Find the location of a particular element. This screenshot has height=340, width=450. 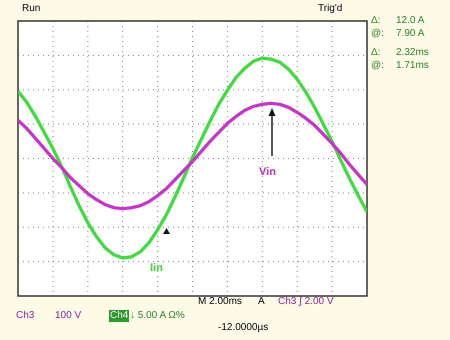

text: -12.0000µs is located at coordinates (243, 328).